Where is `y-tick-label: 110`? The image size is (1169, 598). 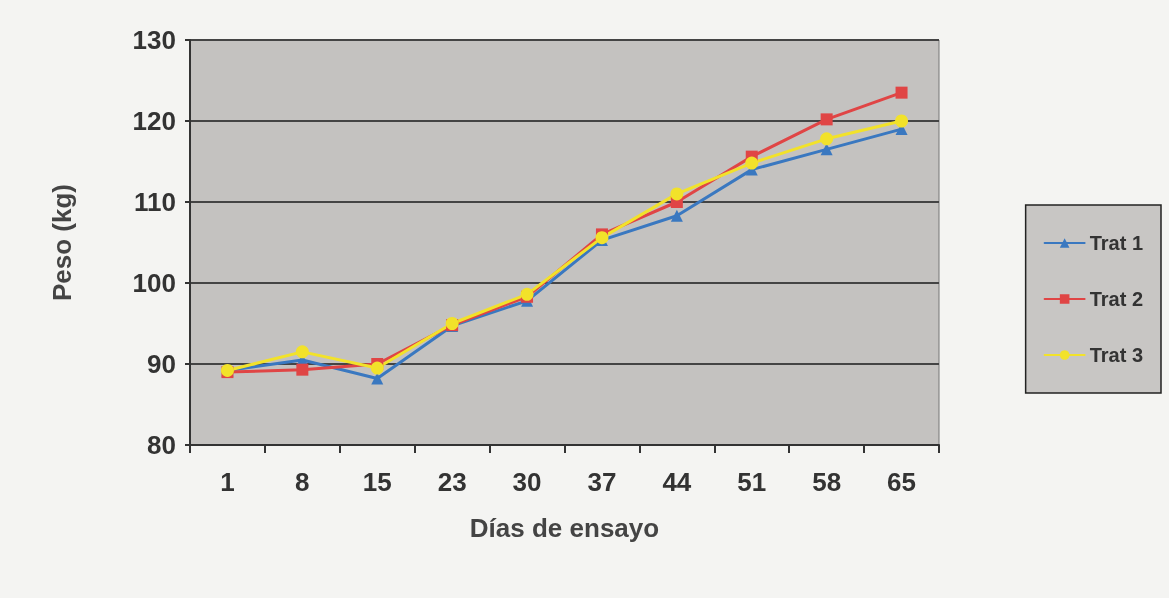 y-tick-label: 110 is located at coordinates (155, 202).